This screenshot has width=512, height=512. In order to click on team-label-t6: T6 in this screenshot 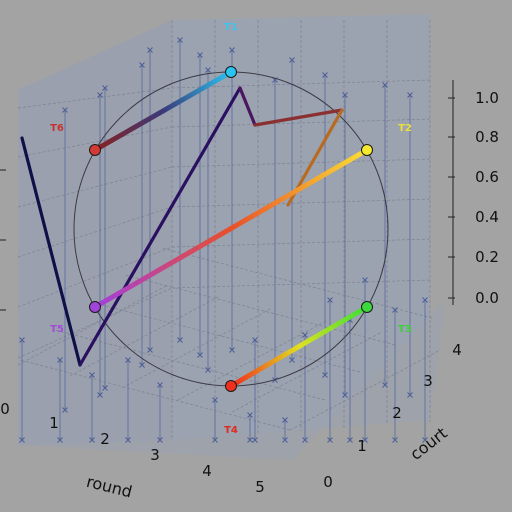, I will do `click(57, 128)`.